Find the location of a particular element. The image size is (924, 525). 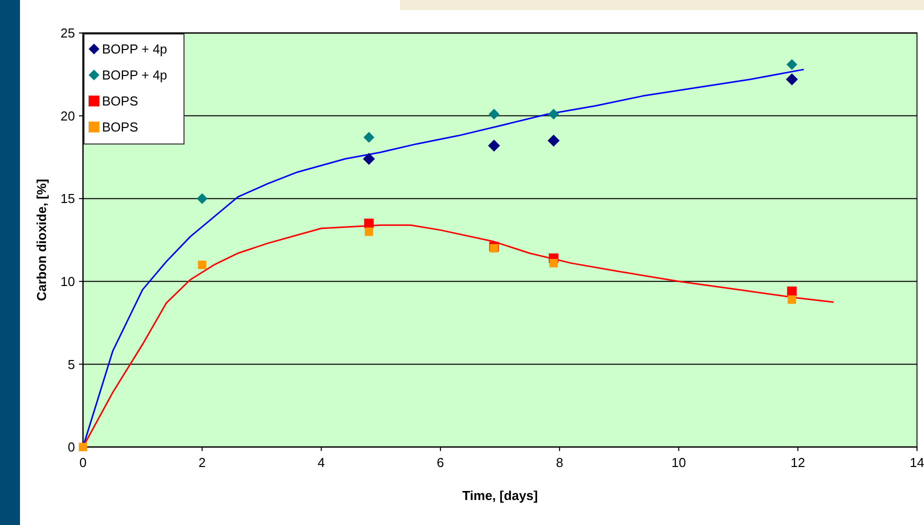

y-tick-label: 20 is located at coordinates (67, 116).